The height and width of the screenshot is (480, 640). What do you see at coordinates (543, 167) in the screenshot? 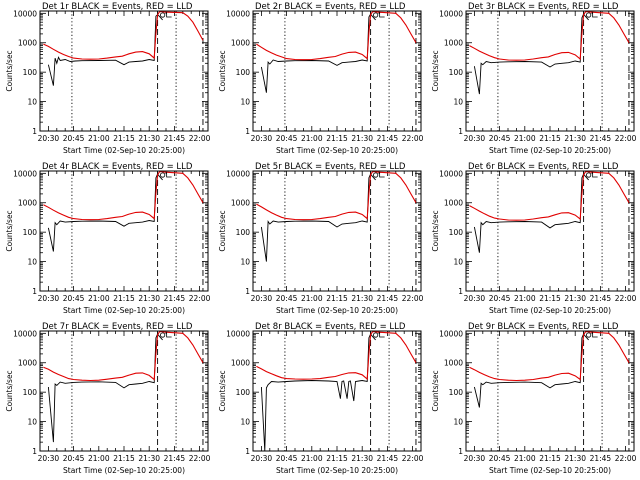
I see `chart-title: Det 6r BLACK = Events, RED = LLD` at bounding box center [543, 167].